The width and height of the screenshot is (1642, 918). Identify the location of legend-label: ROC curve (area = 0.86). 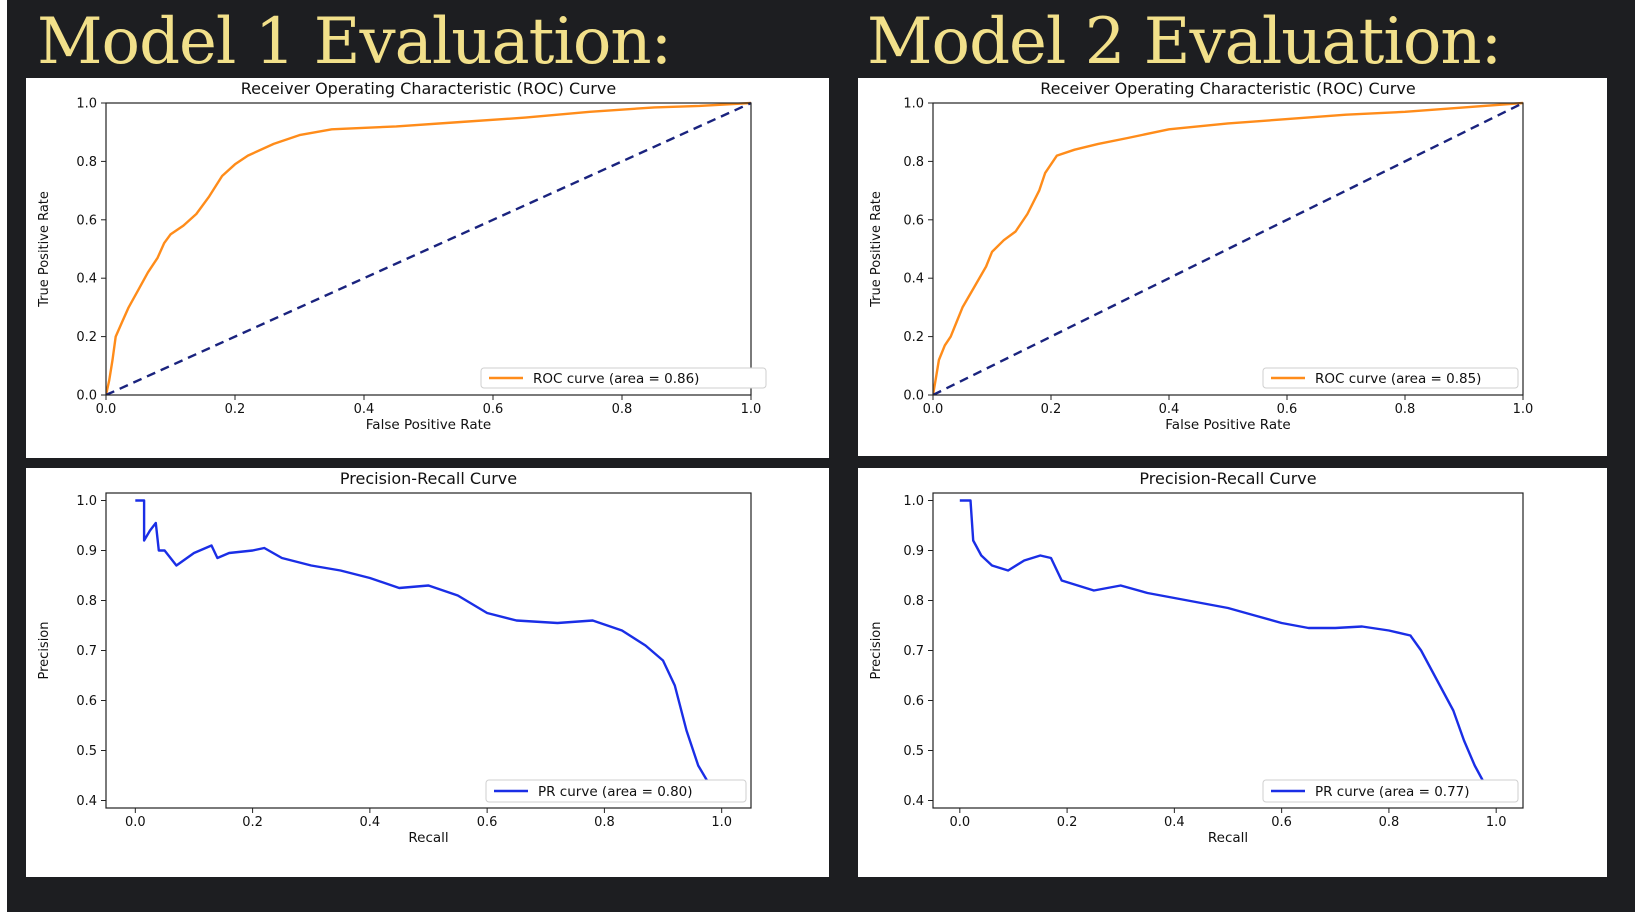
(616, 379).